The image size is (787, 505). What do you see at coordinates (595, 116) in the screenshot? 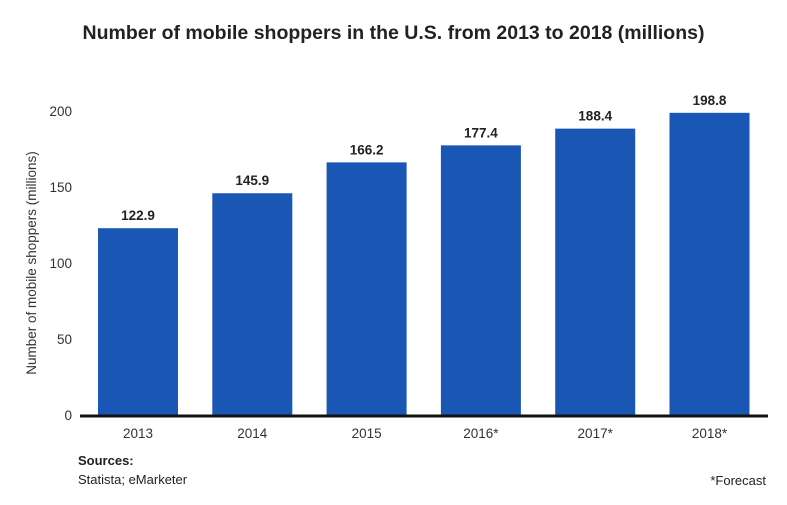
I see `data-label: 188.4` at bounding box center [595, 116].